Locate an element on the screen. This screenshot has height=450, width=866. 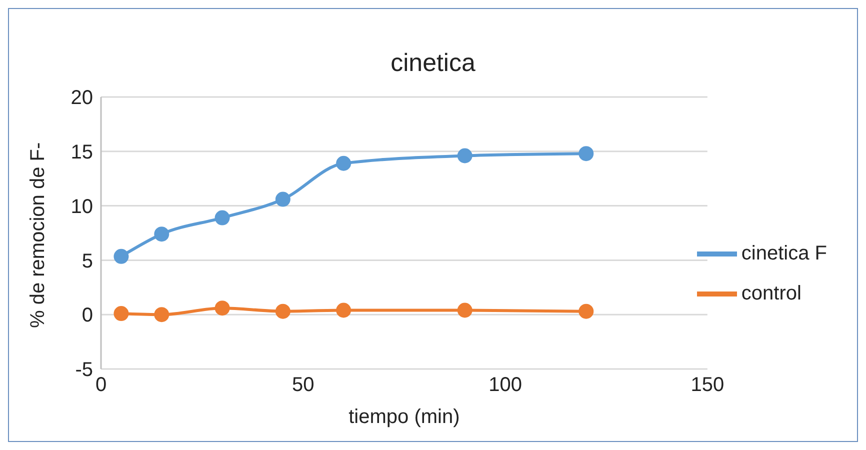
chart-title: cinetica is located at coordinates (433, 63).